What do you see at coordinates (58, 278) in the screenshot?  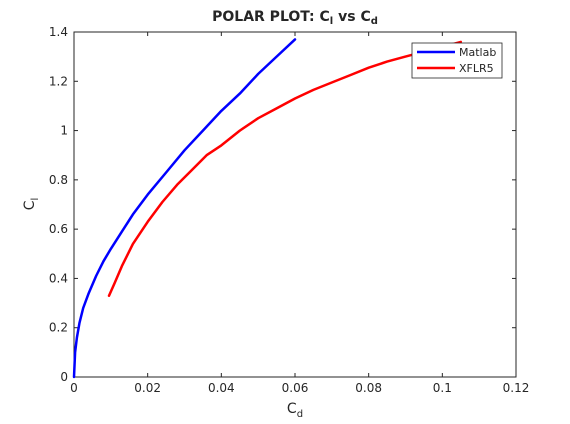 I see `y-tick-label: 0.4` at bounding box center [58, 278].